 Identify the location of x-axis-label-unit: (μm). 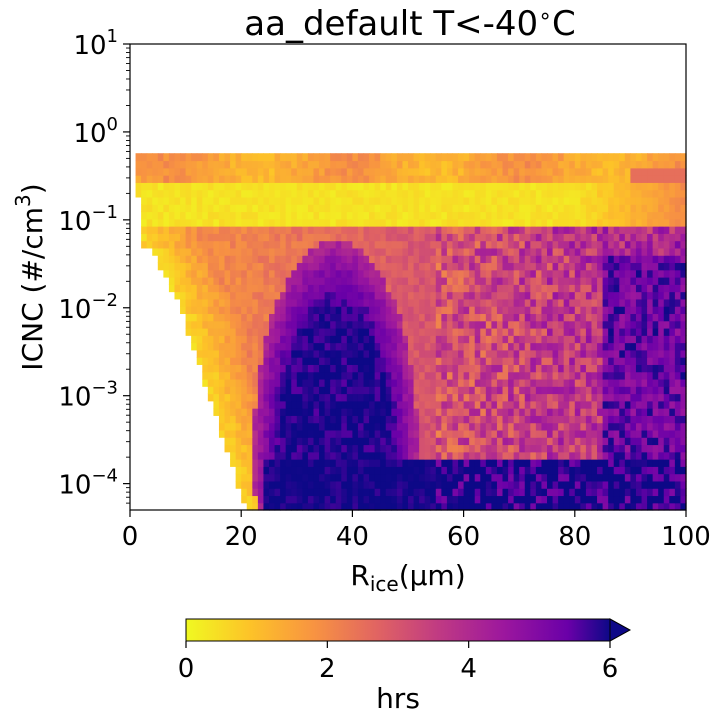
(432, 575).